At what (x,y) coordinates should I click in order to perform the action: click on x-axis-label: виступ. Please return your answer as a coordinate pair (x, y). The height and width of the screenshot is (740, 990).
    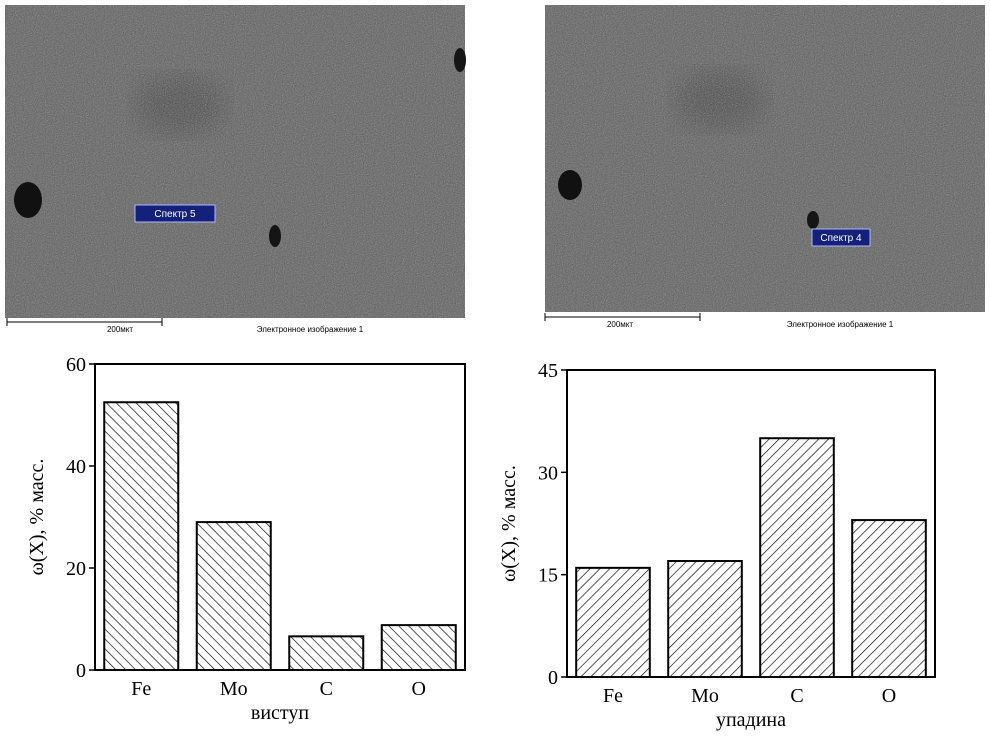
    Looking at the image, I should click on (280, 713).